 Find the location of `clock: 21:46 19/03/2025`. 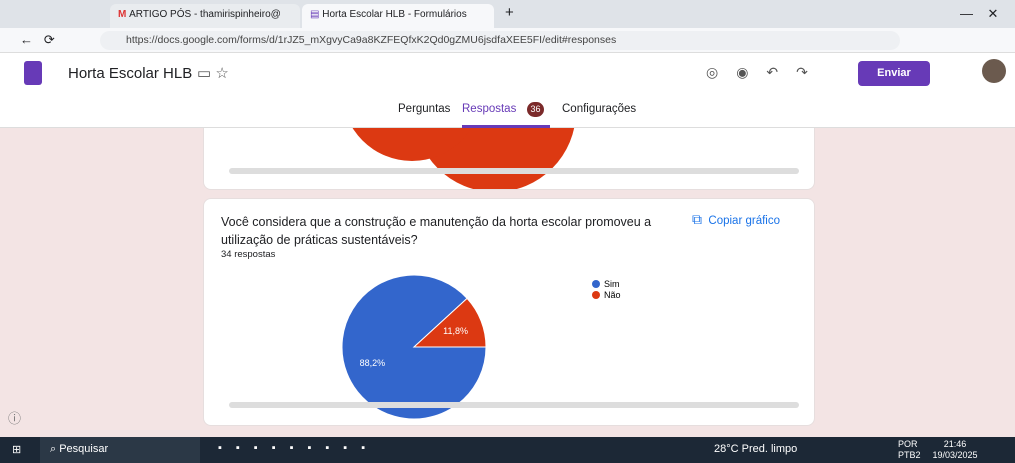

clock: 21:46 19/03/2025 is located at coordinates (955, 450).